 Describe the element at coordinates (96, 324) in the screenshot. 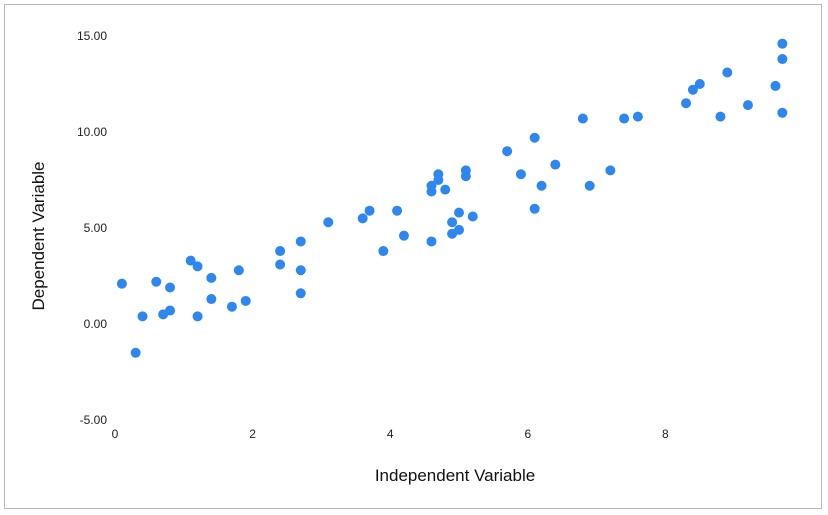

I see `y-tick-label: 0.00` at that location.